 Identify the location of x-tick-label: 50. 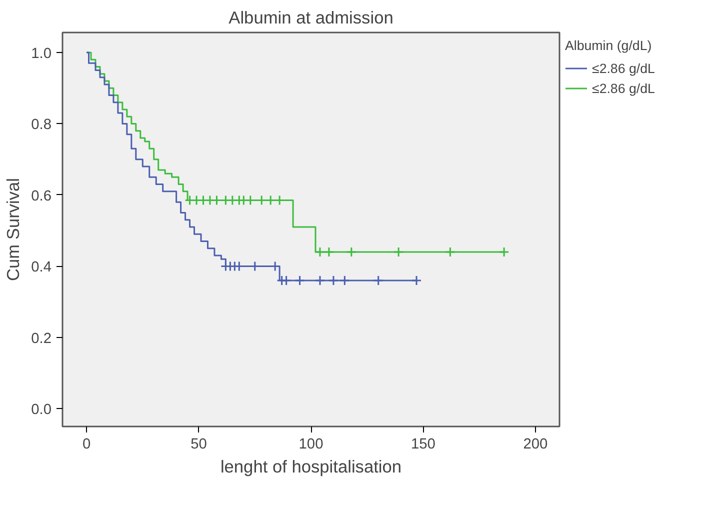
(198, 444).